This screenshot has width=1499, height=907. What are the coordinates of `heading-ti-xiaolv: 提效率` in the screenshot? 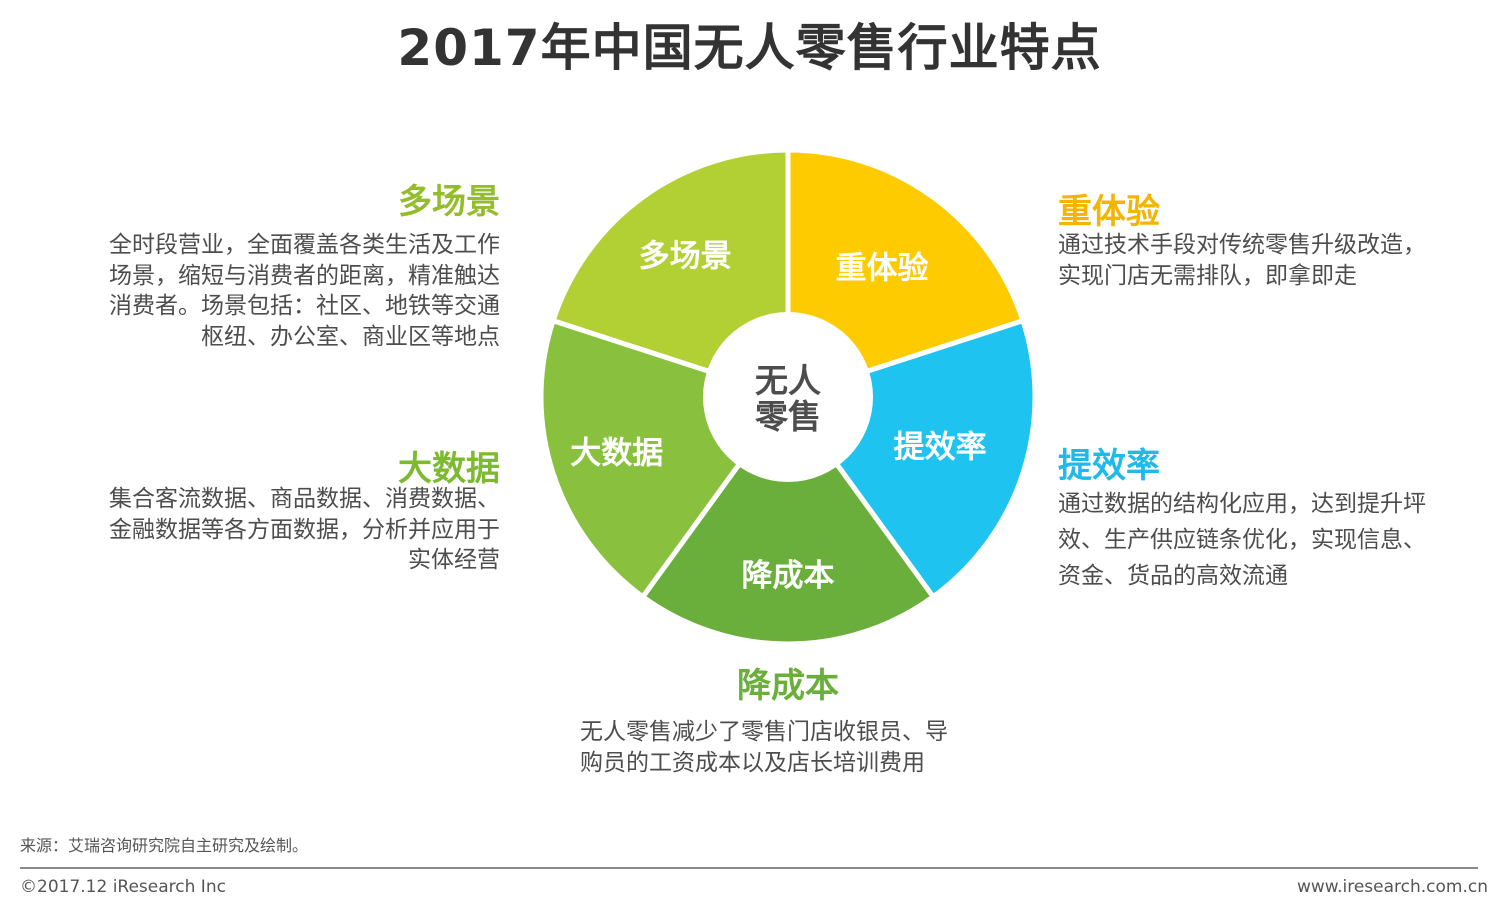 It's located at (1109, 466).